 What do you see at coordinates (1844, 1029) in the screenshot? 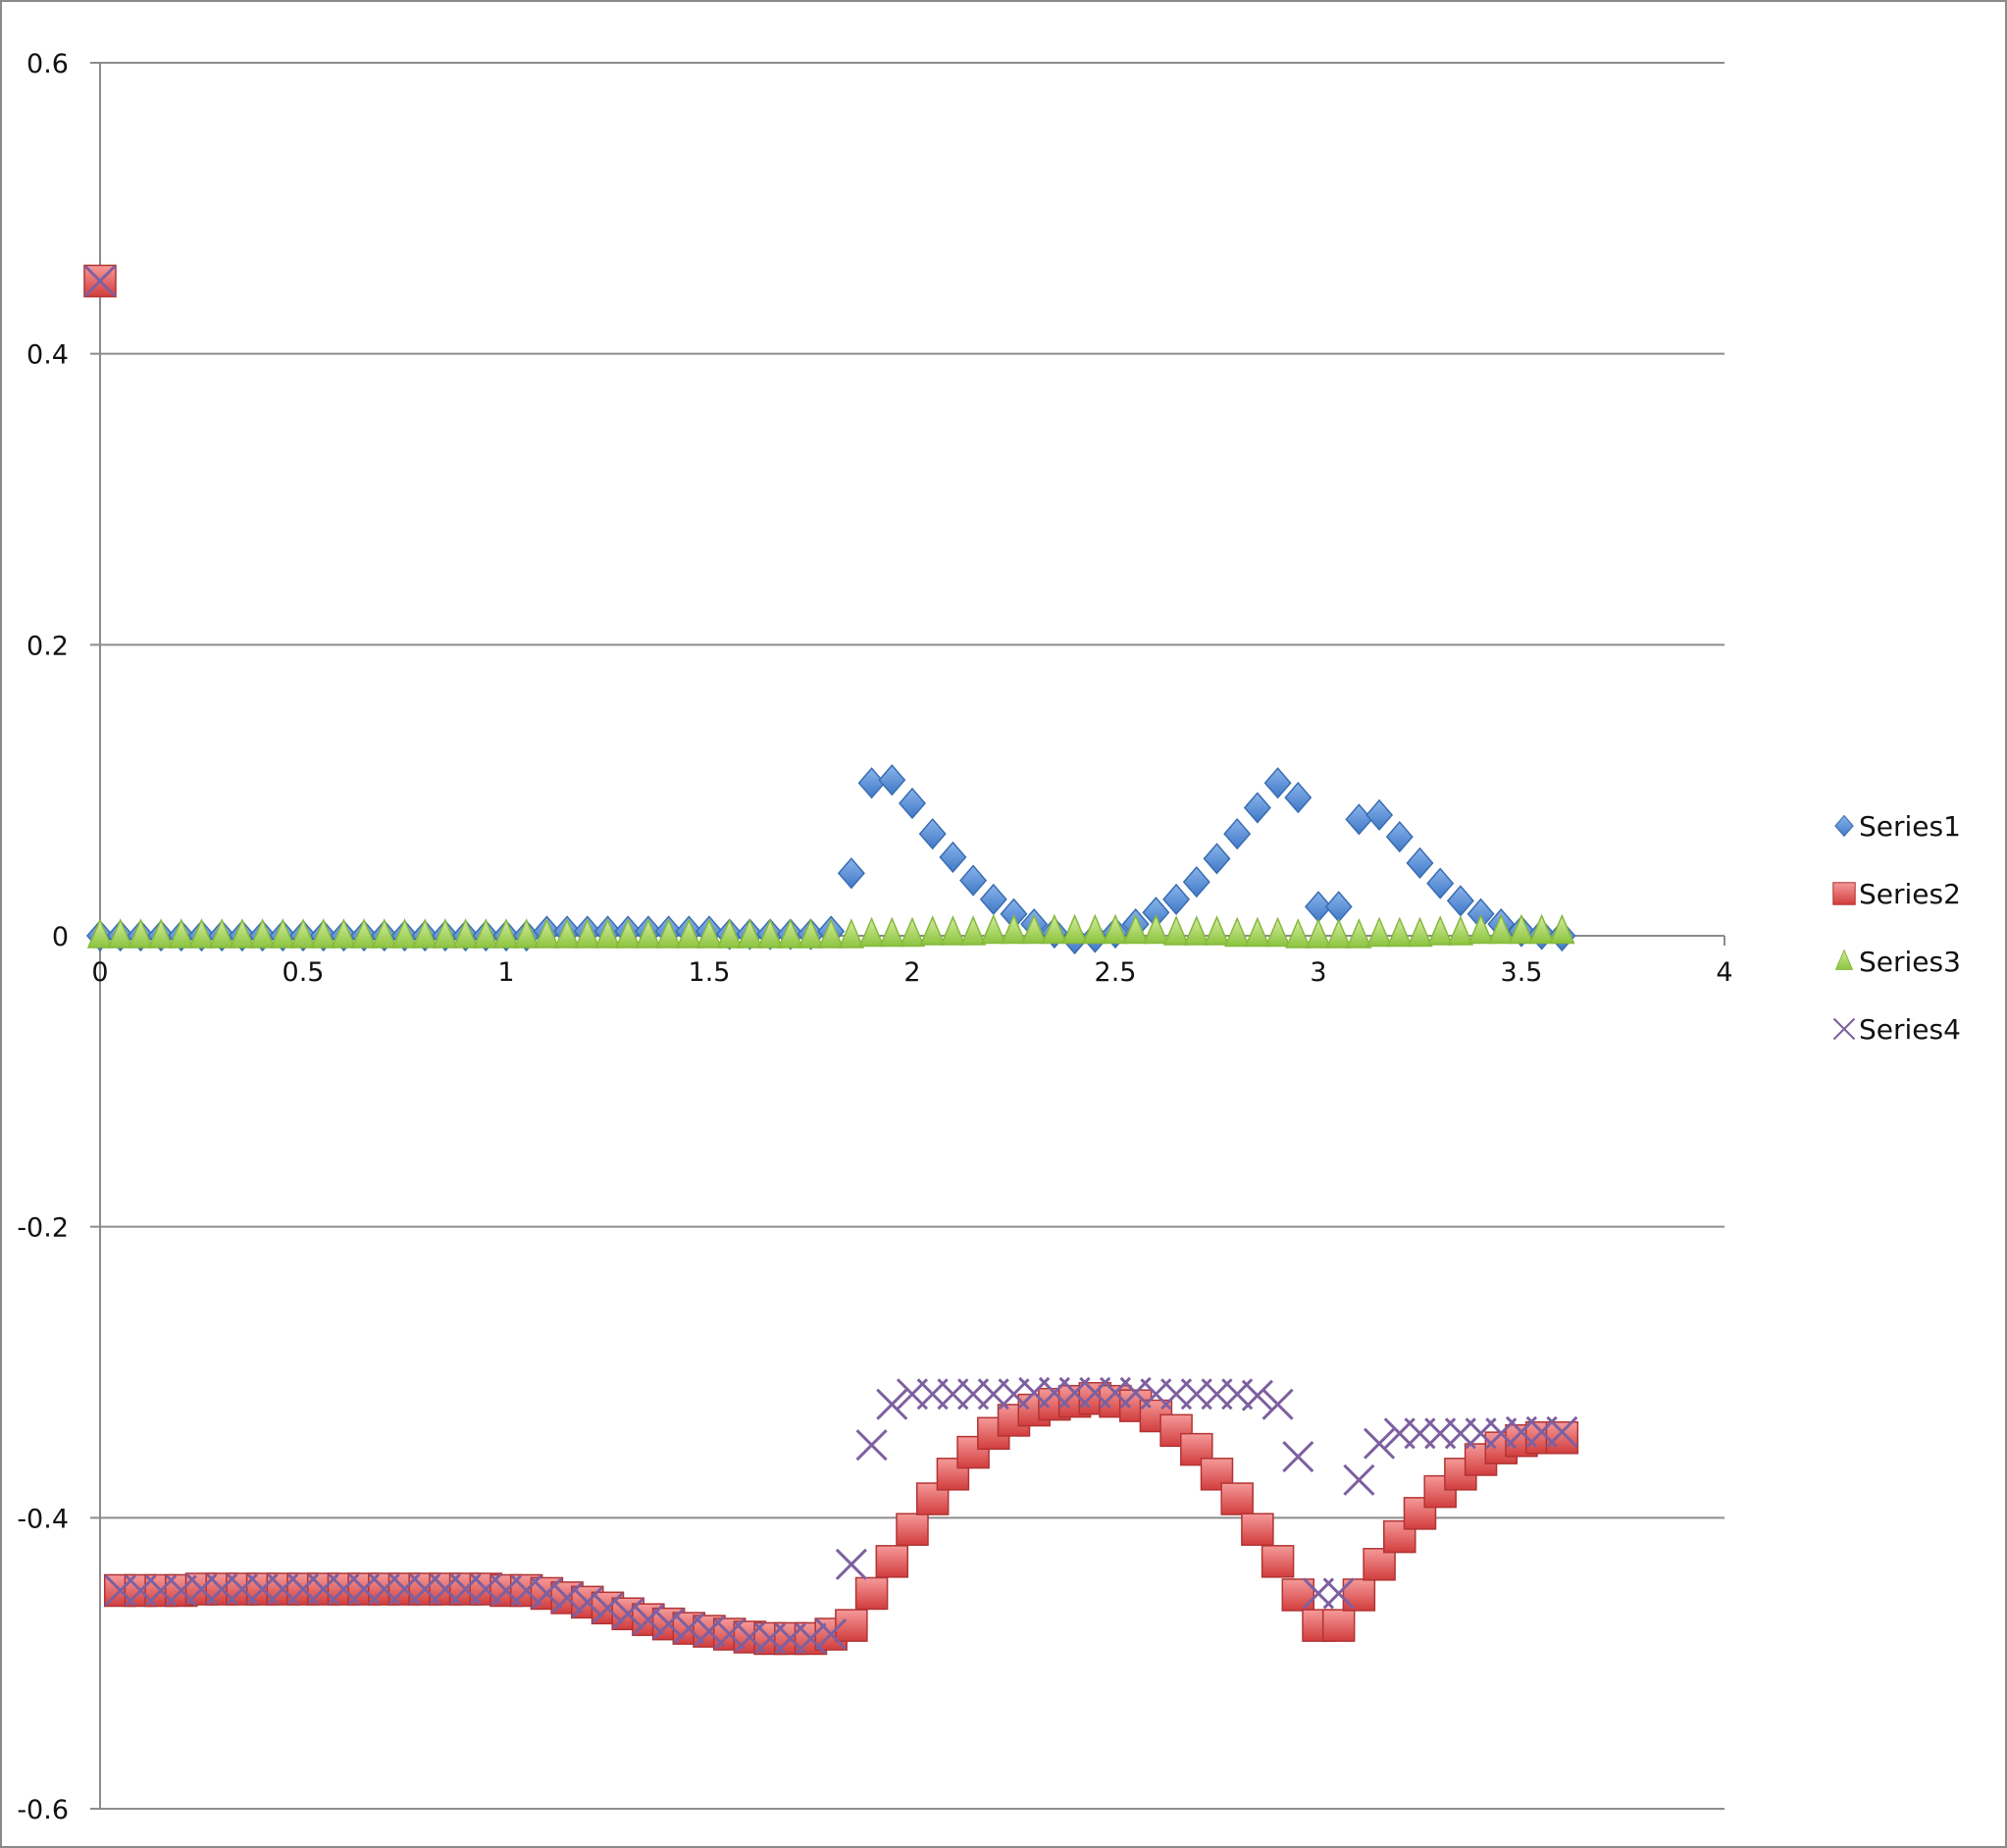
I see `legend-marker-x-icon` at bounding box center [1844, 1029].